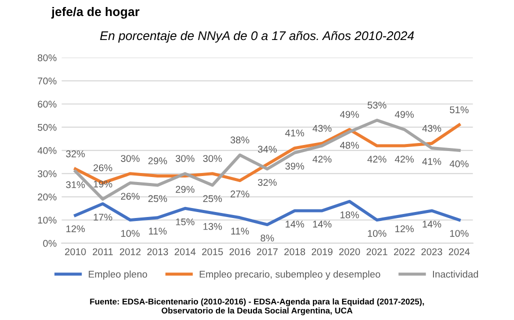  Describe the element at coordinates (240, 140) in the screenshot. I see `data-label: 38%` at that location.